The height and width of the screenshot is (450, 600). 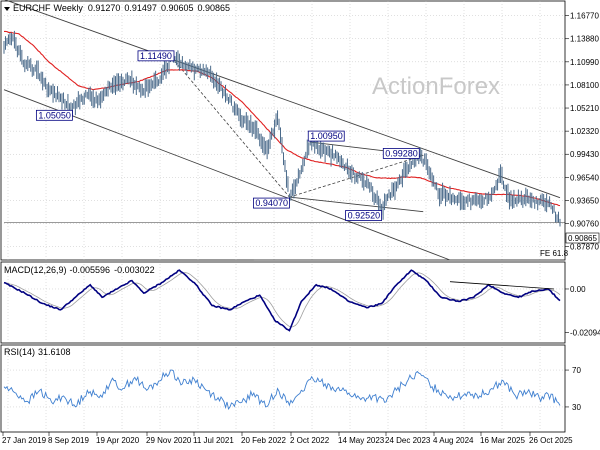 I want to click on svg-text:RSI(14)31.6108: RSI(14) 31.6108, so click(x=37, y=352).